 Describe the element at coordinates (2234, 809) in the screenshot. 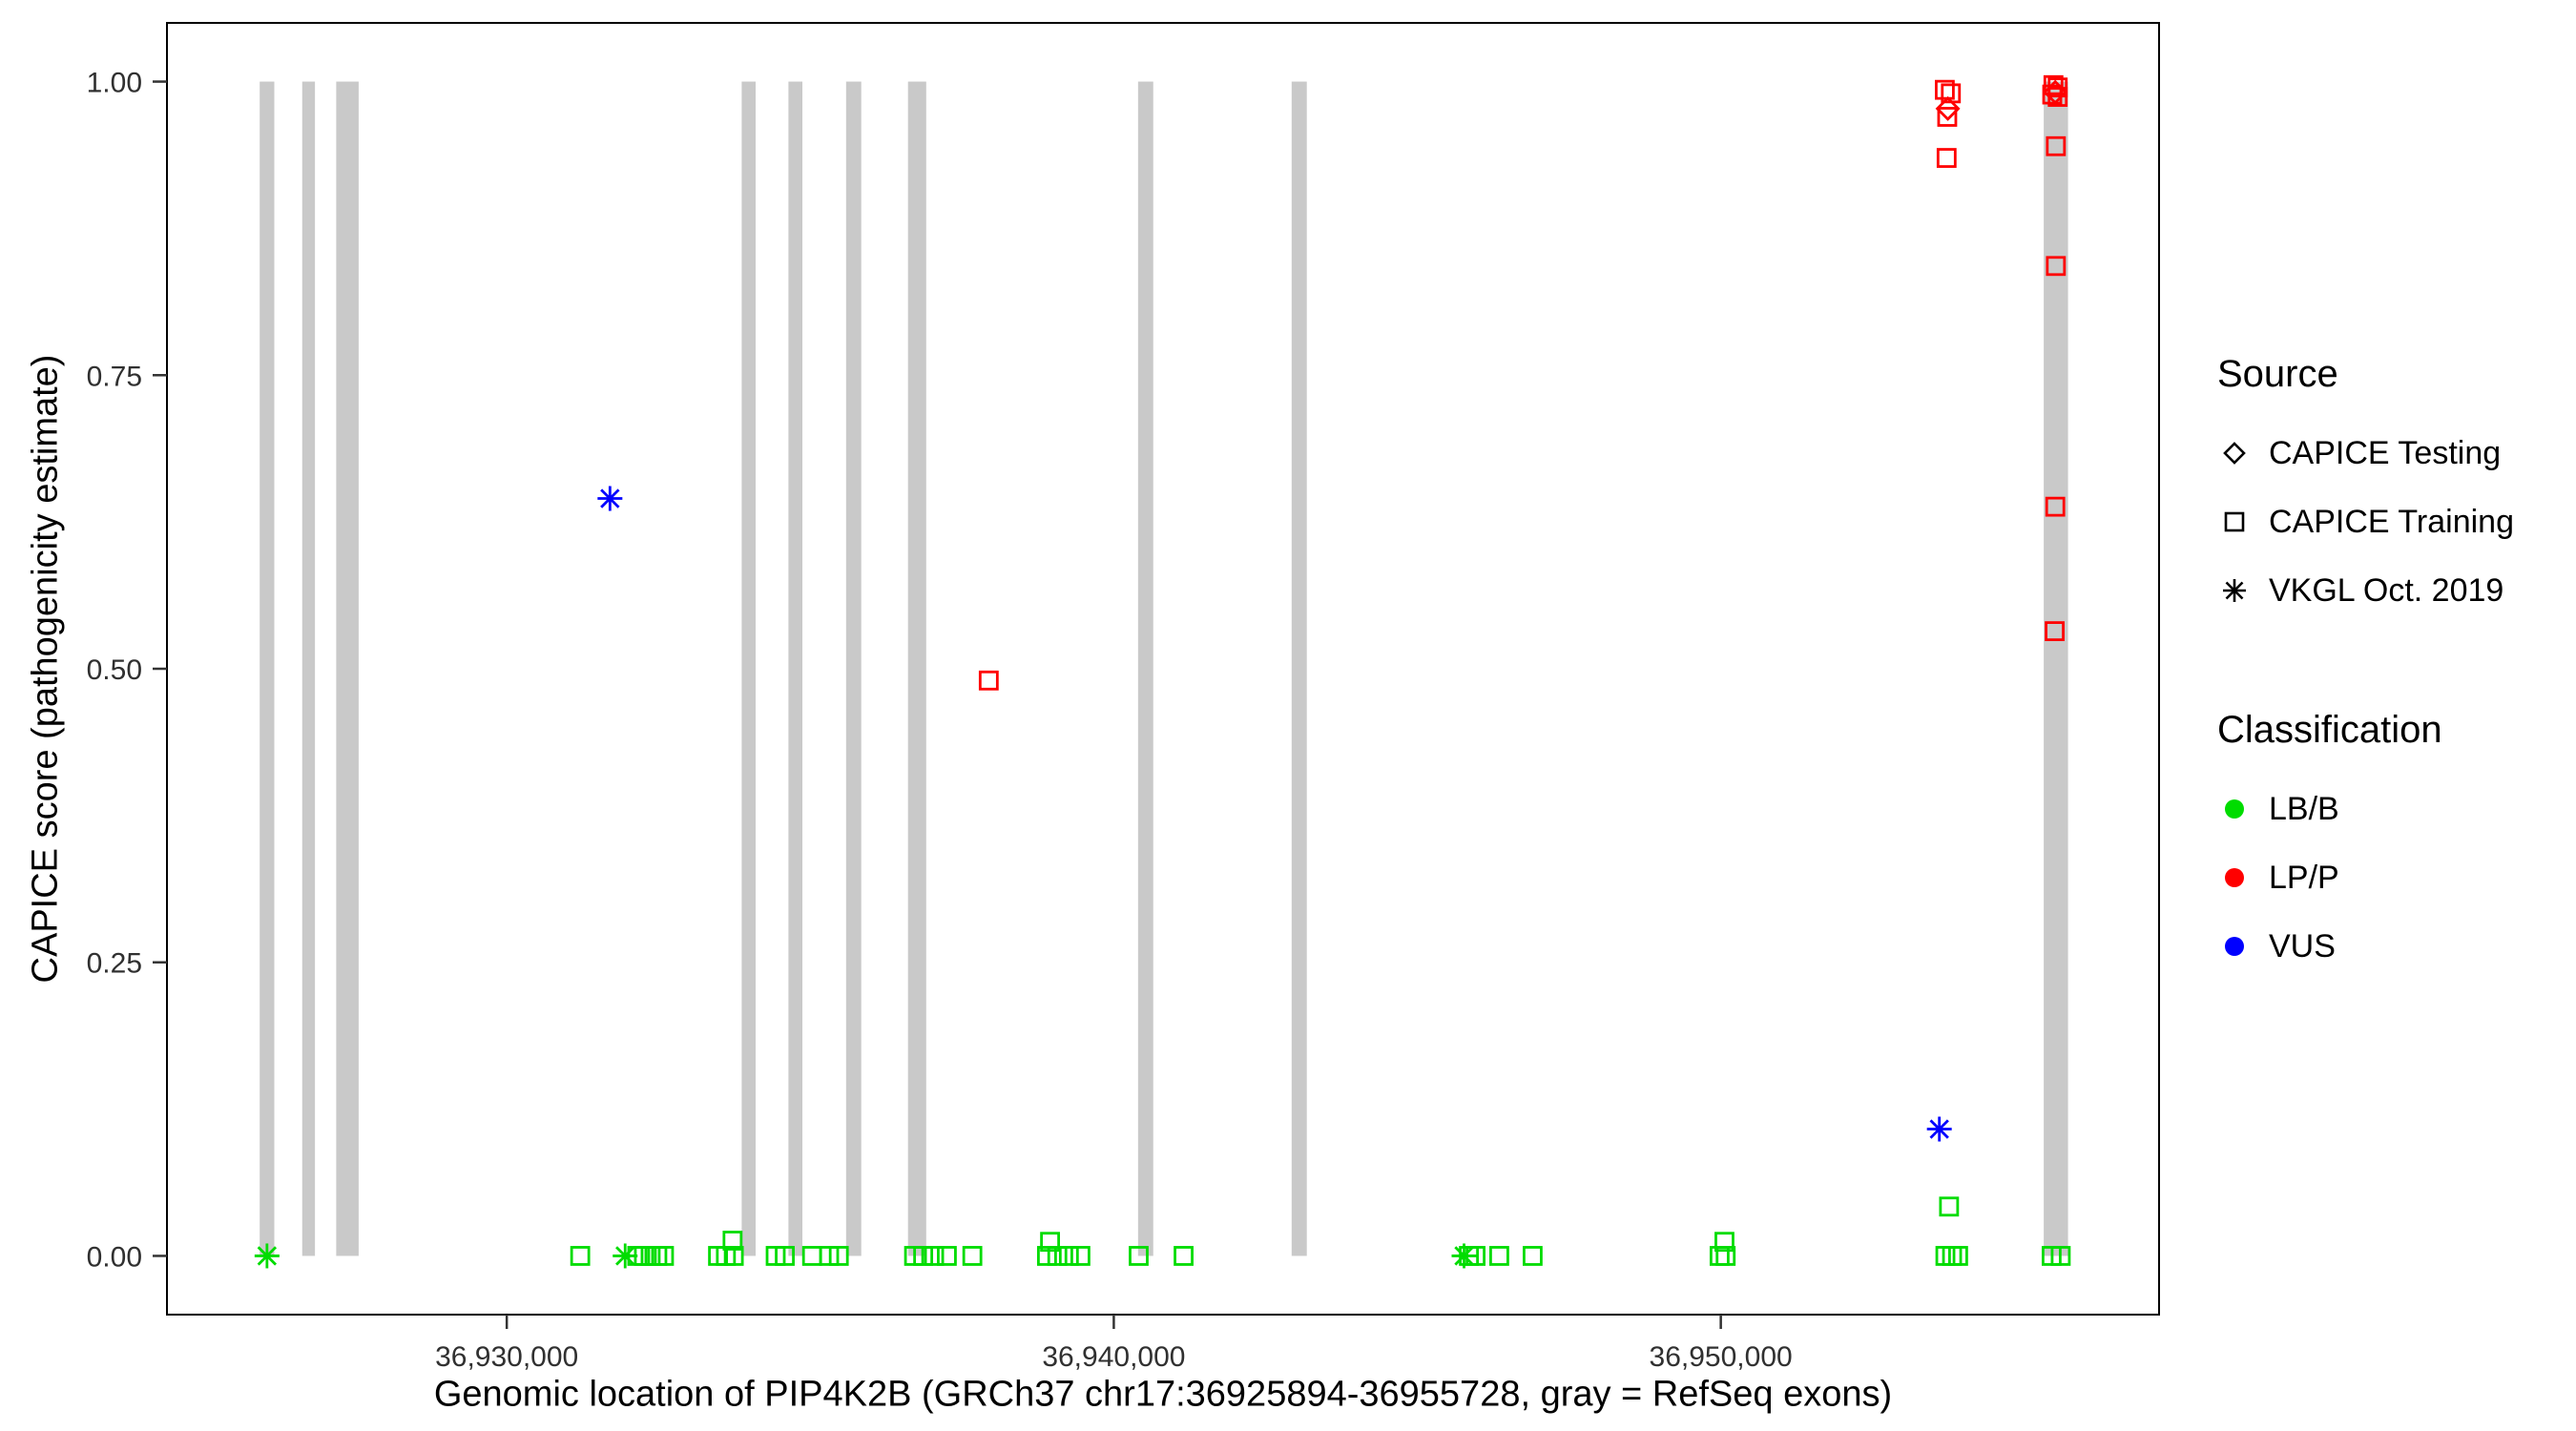

I see `green-dot-icon` at that location.